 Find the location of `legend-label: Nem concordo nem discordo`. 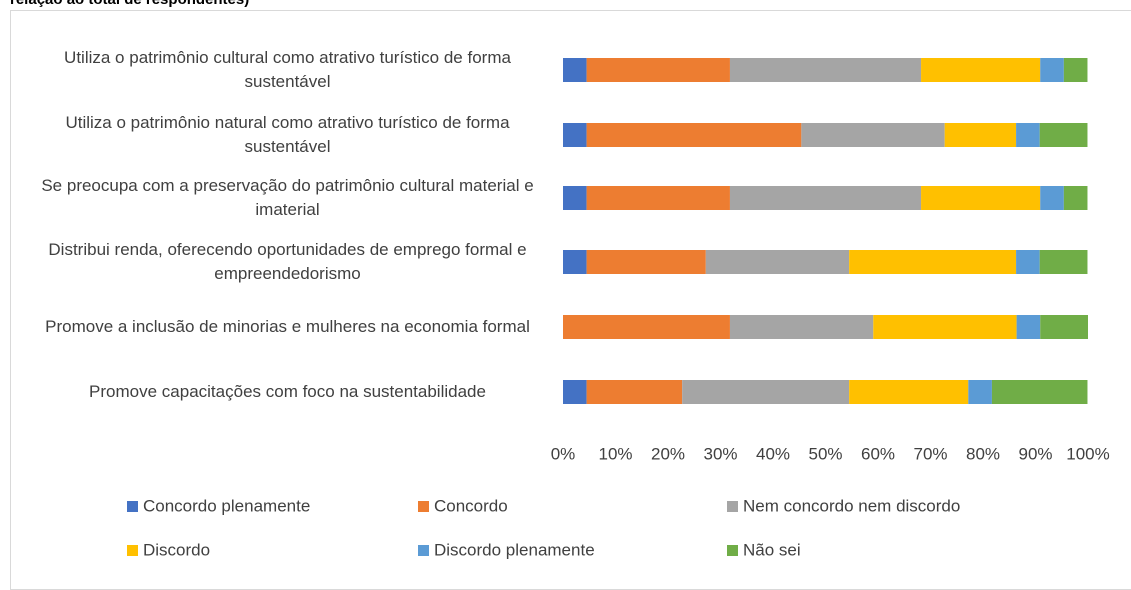

legend-label: Nem concordo nem discordo is located at coordinates (851, 505).